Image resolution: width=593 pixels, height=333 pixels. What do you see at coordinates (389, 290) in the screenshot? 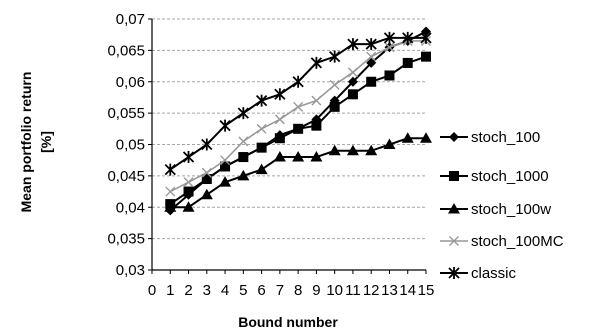
I see `x-tick-label: 13` at bounding box center [389, 290].